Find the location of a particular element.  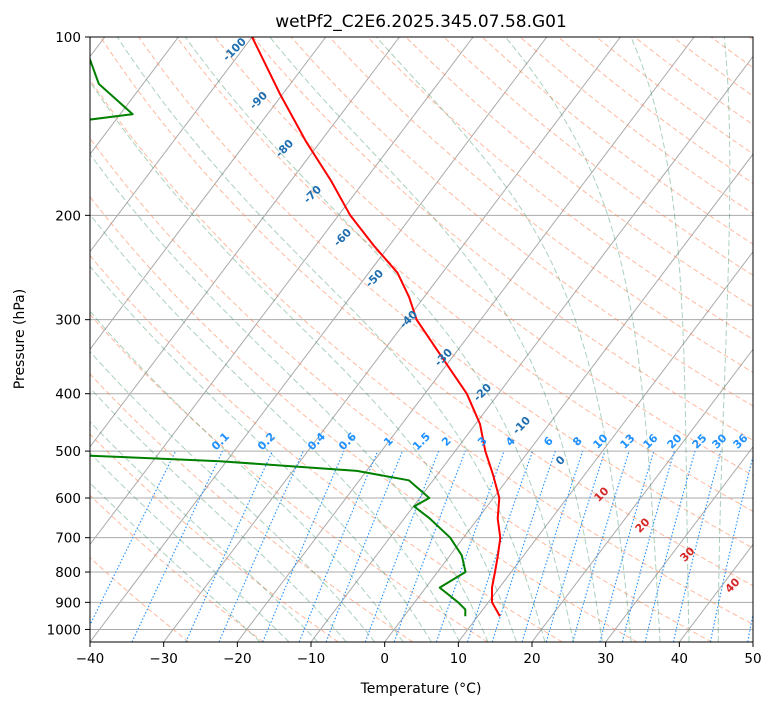

x-tick-label: −30 is located at coordinates (163, 659).